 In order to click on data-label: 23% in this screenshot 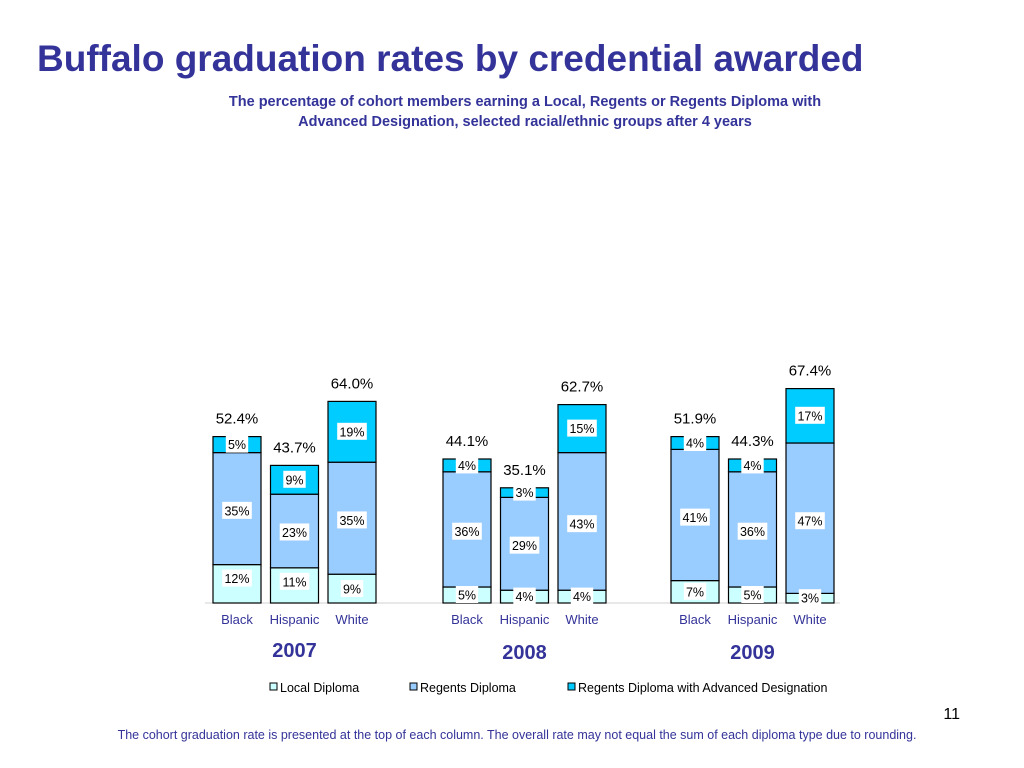, I will do `click(294, 533)`.